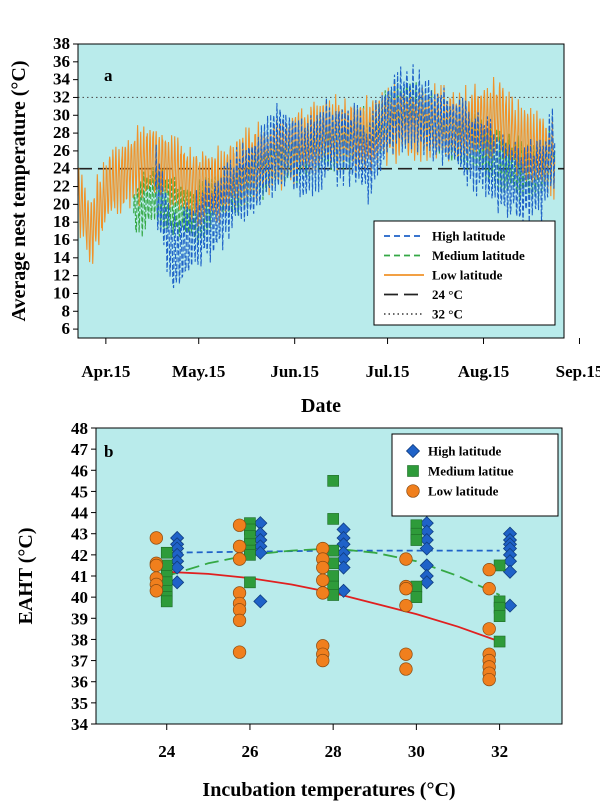 The height and width of the screenshot is (809, 600). I want to click on fit-line, so click(333, 551).